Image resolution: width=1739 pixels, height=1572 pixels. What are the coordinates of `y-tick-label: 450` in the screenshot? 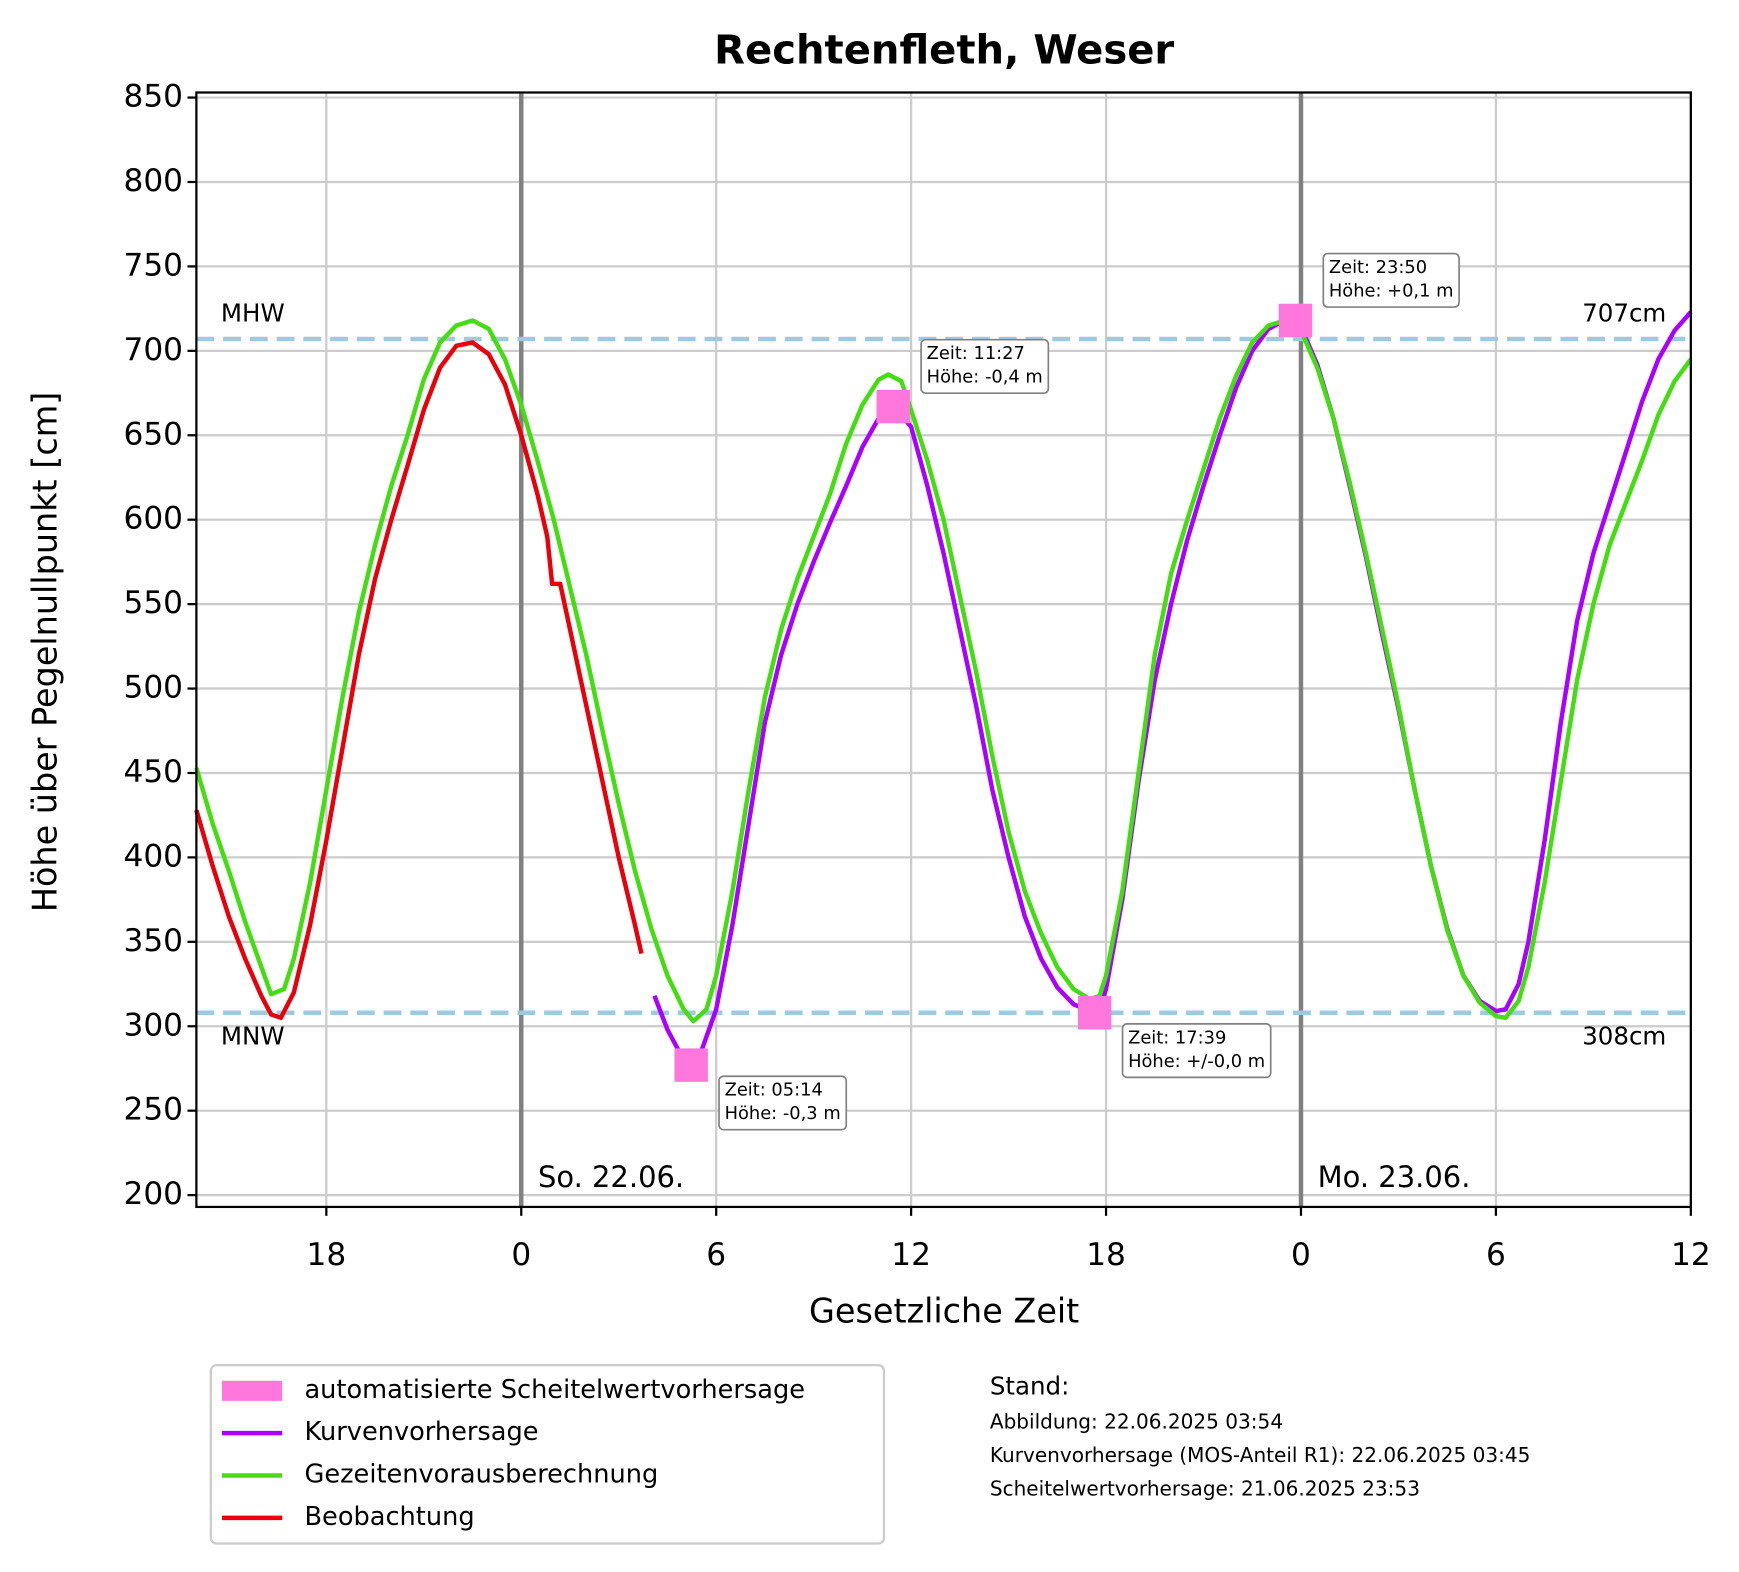 It's located at (153, 772).